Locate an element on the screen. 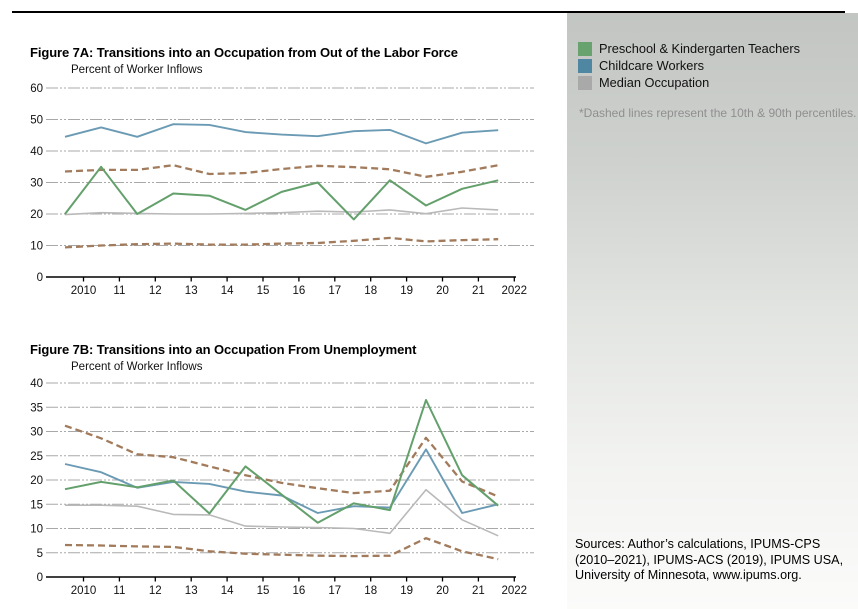  svg-text: 50 is located at coordinates (36, 121).